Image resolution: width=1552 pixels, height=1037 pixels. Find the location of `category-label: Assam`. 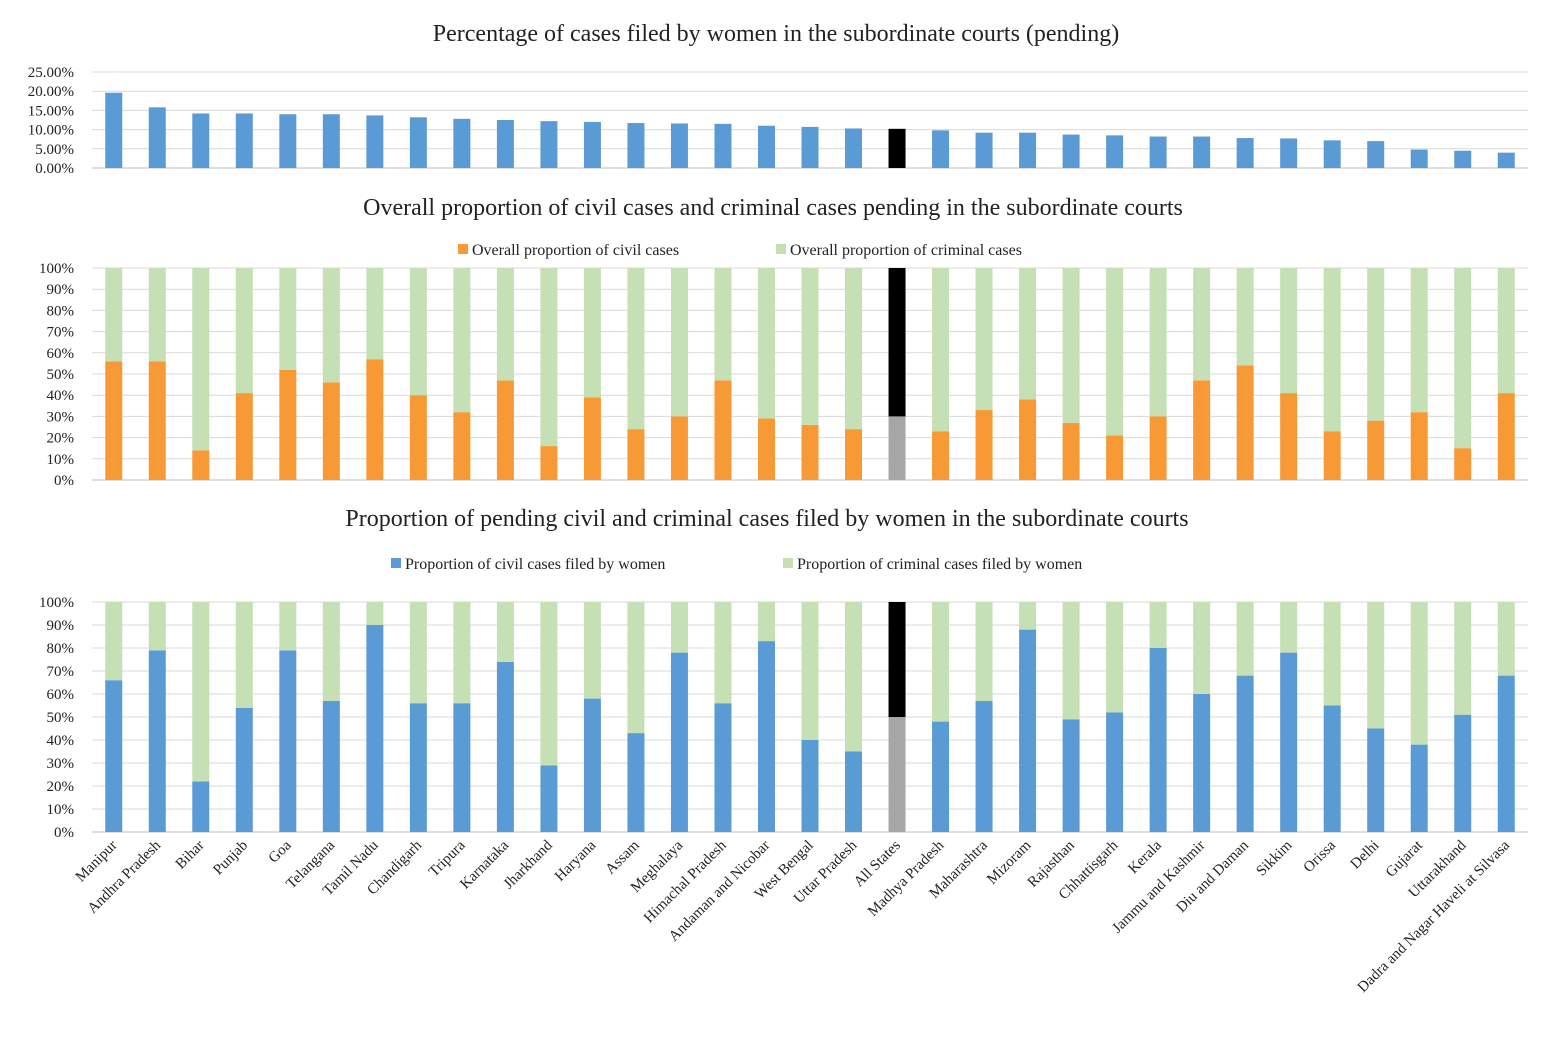

category-label: Assam is located at coordinates (623, 857).